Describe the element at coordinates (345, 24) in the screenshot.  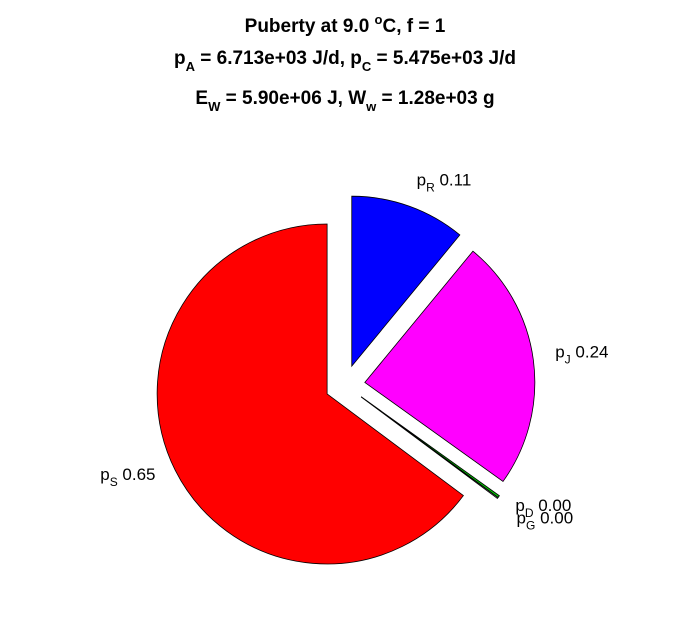
I see `chart-title-line1: Puberty at 9.0 oC, f = 1` at that location.